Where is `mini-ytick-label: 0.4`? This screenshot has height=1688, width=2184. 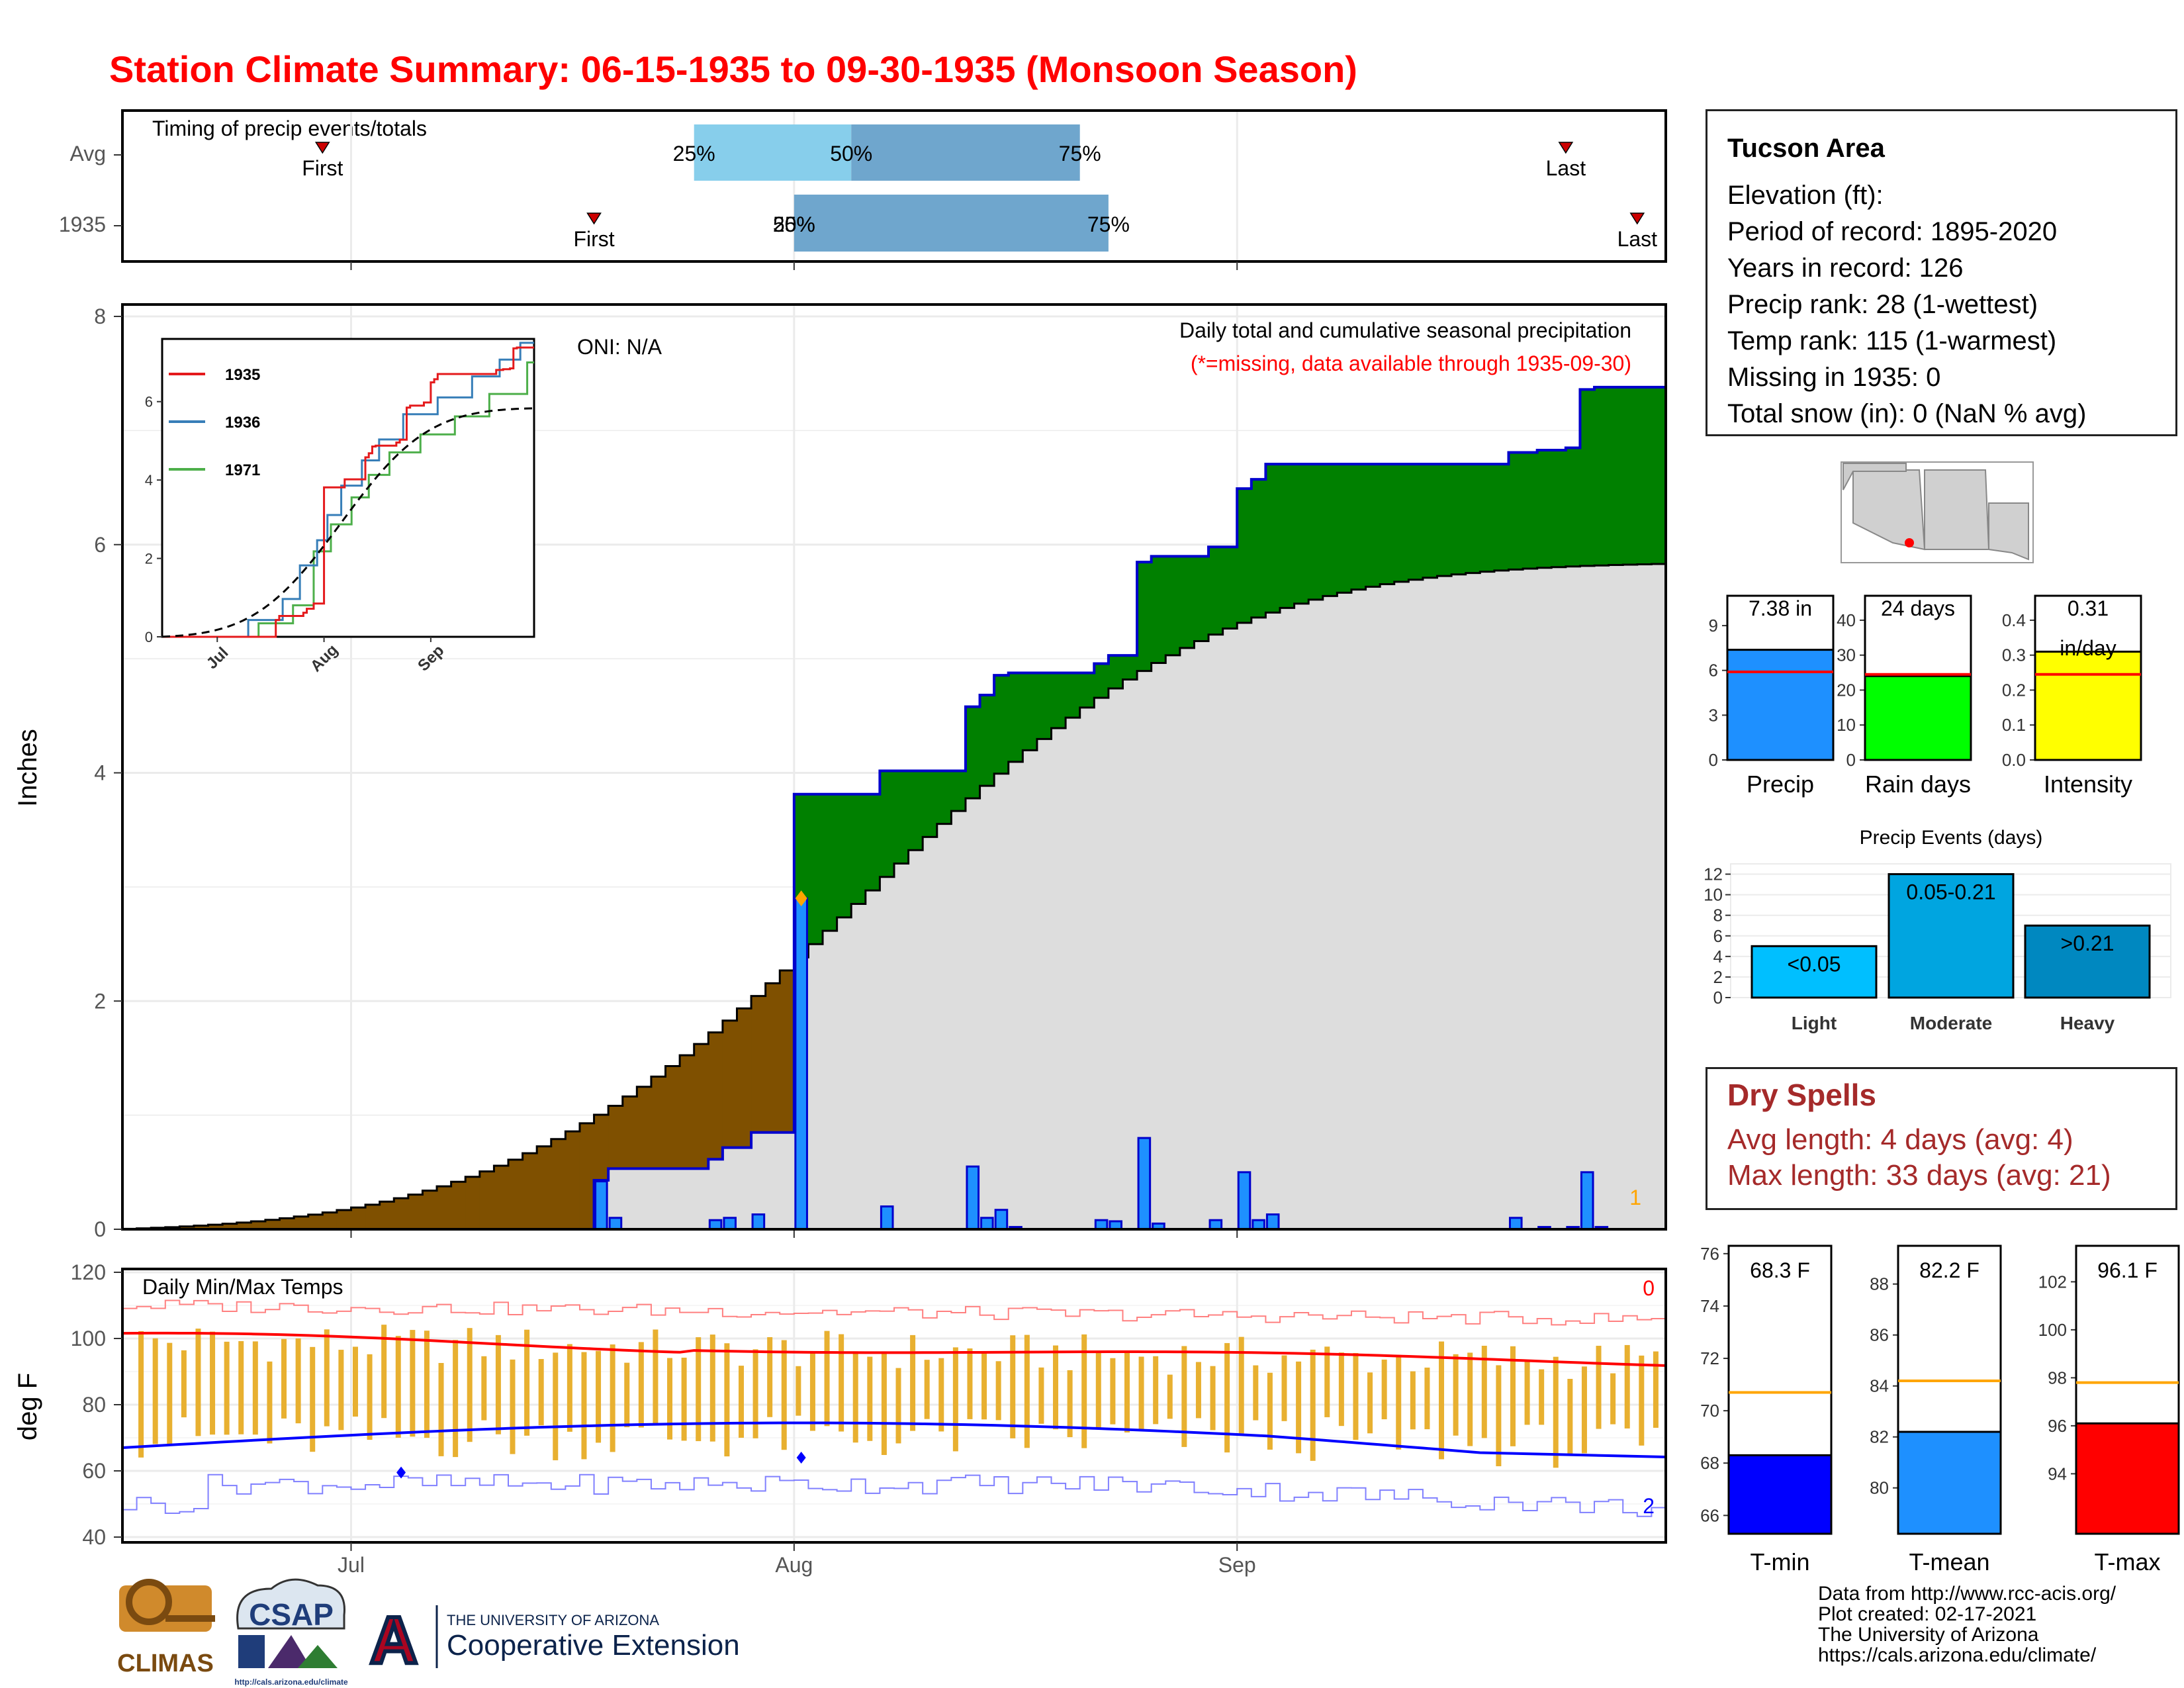
mini-ytick-label: 0.4 is located at coordinates (2014, 620).